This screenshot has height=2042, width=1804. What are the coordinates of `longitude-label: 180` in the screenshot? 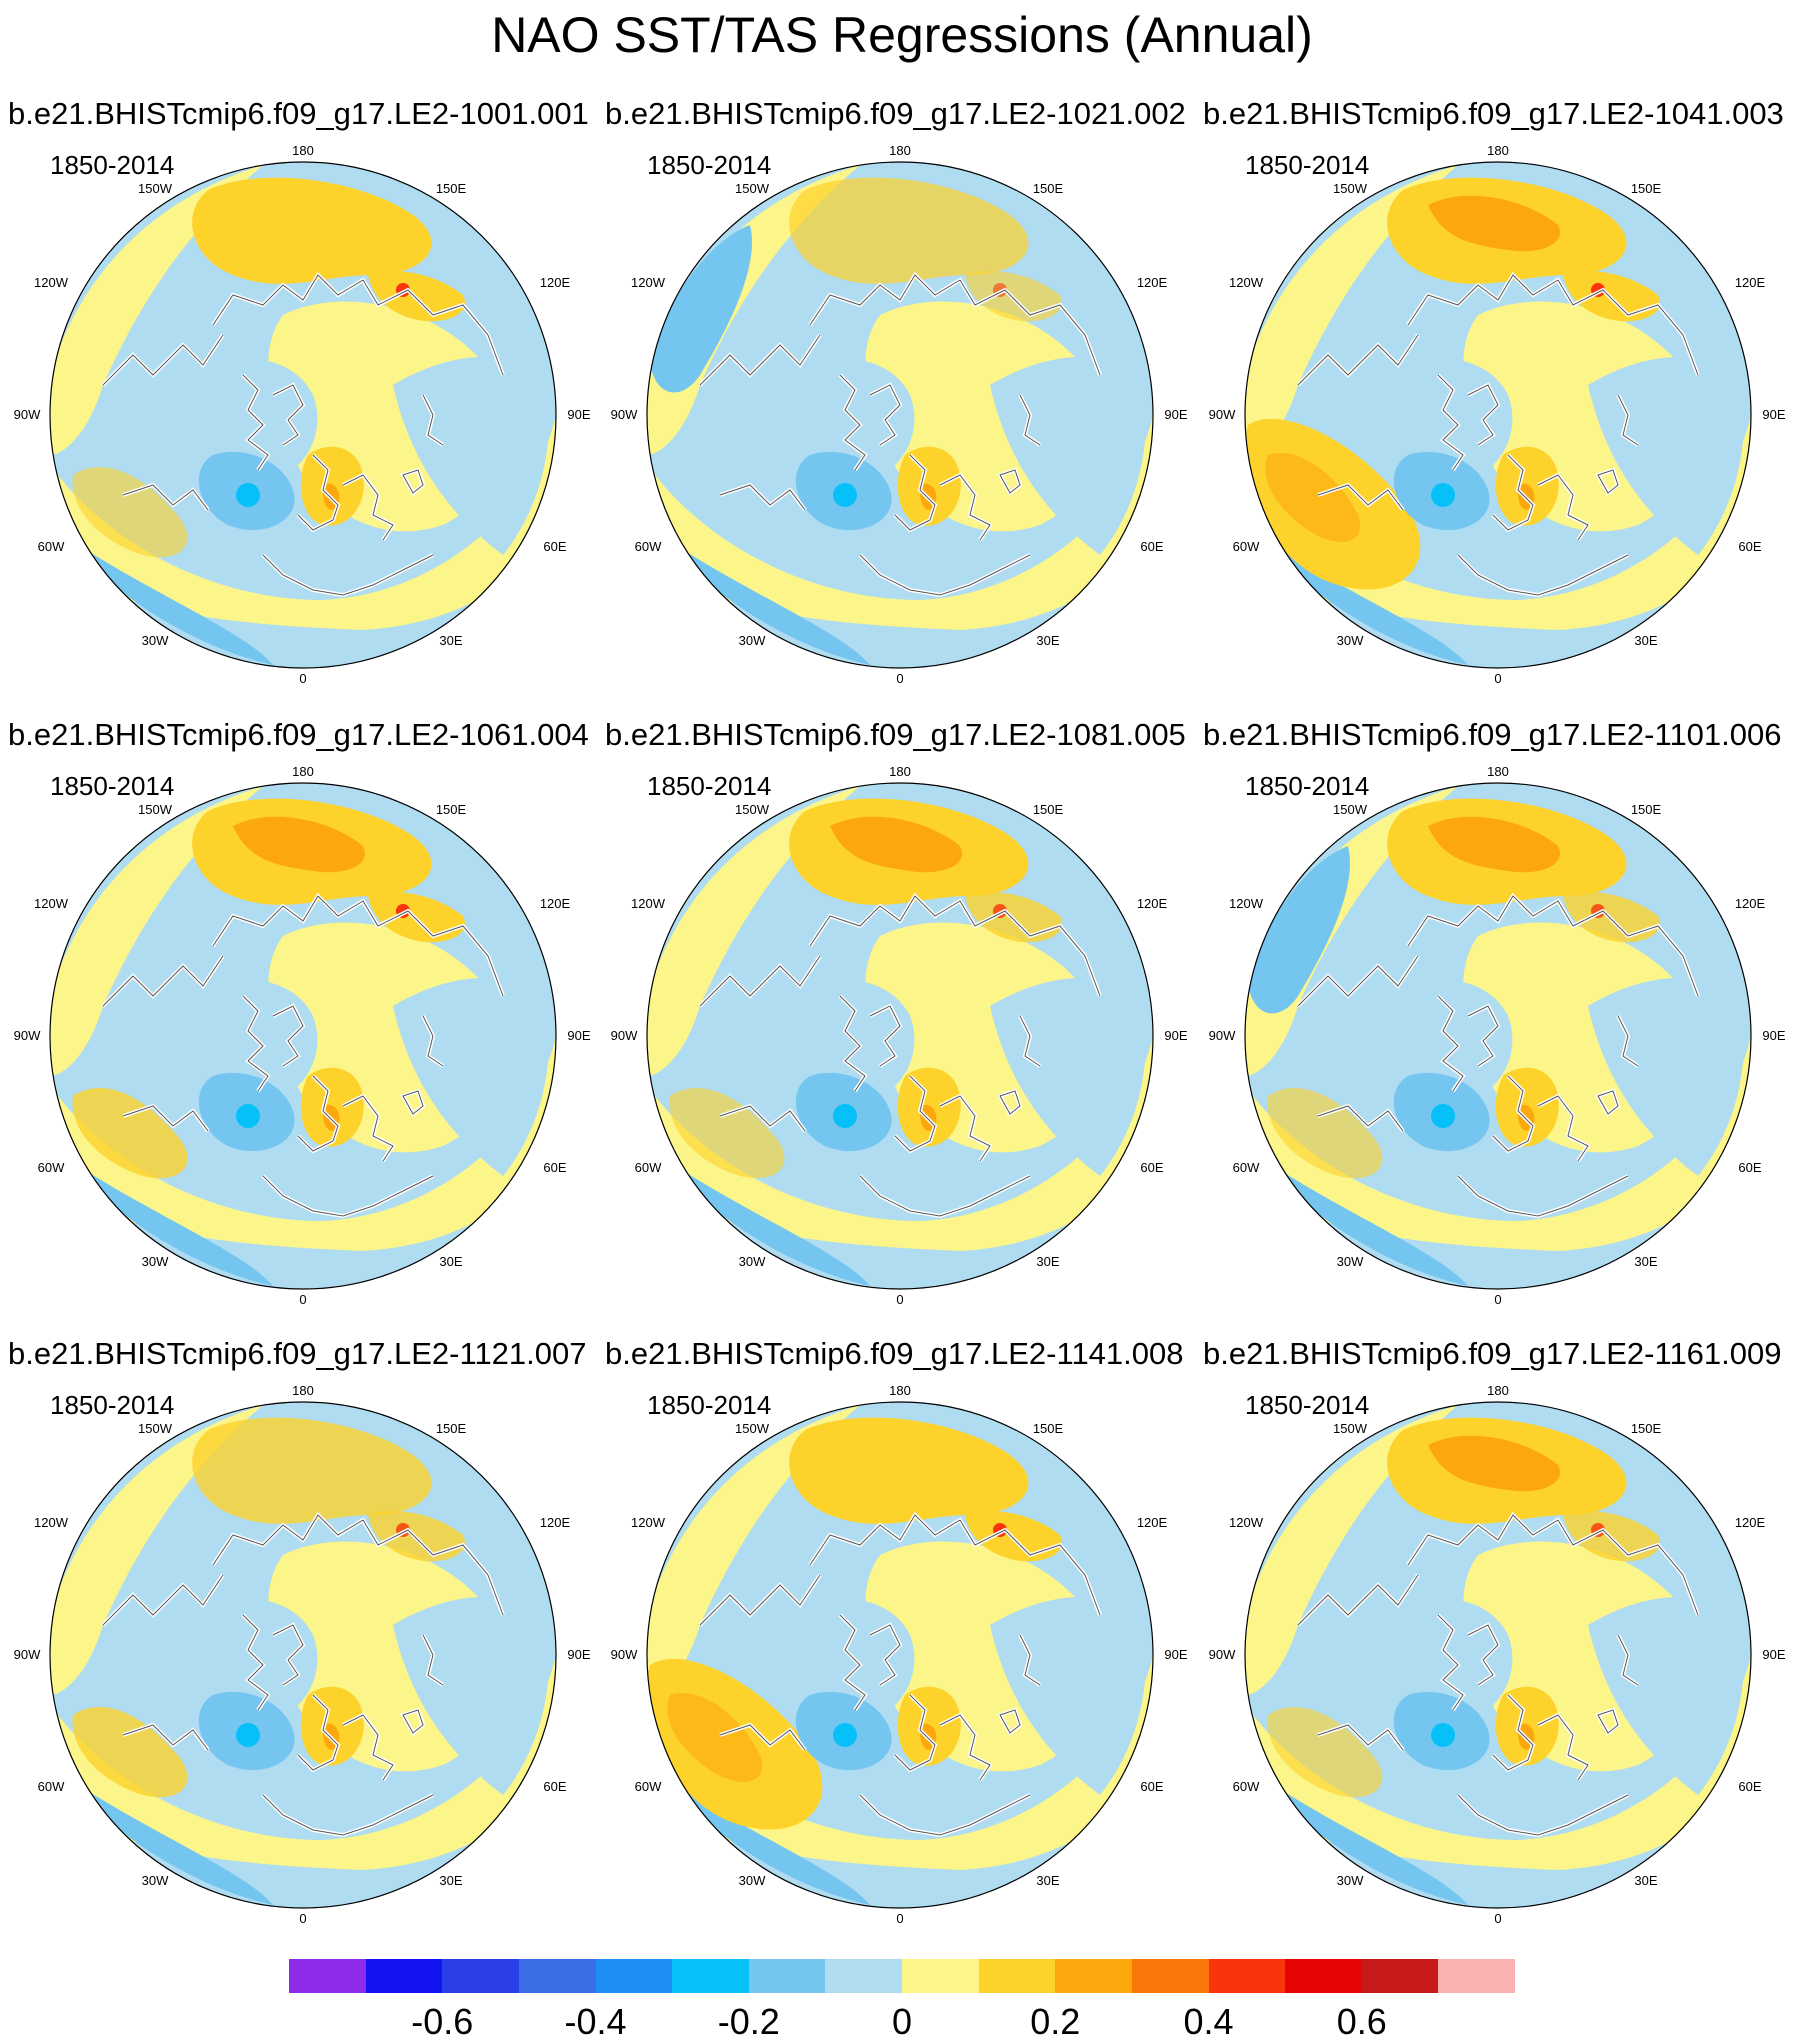 It's located at (303, 1390).